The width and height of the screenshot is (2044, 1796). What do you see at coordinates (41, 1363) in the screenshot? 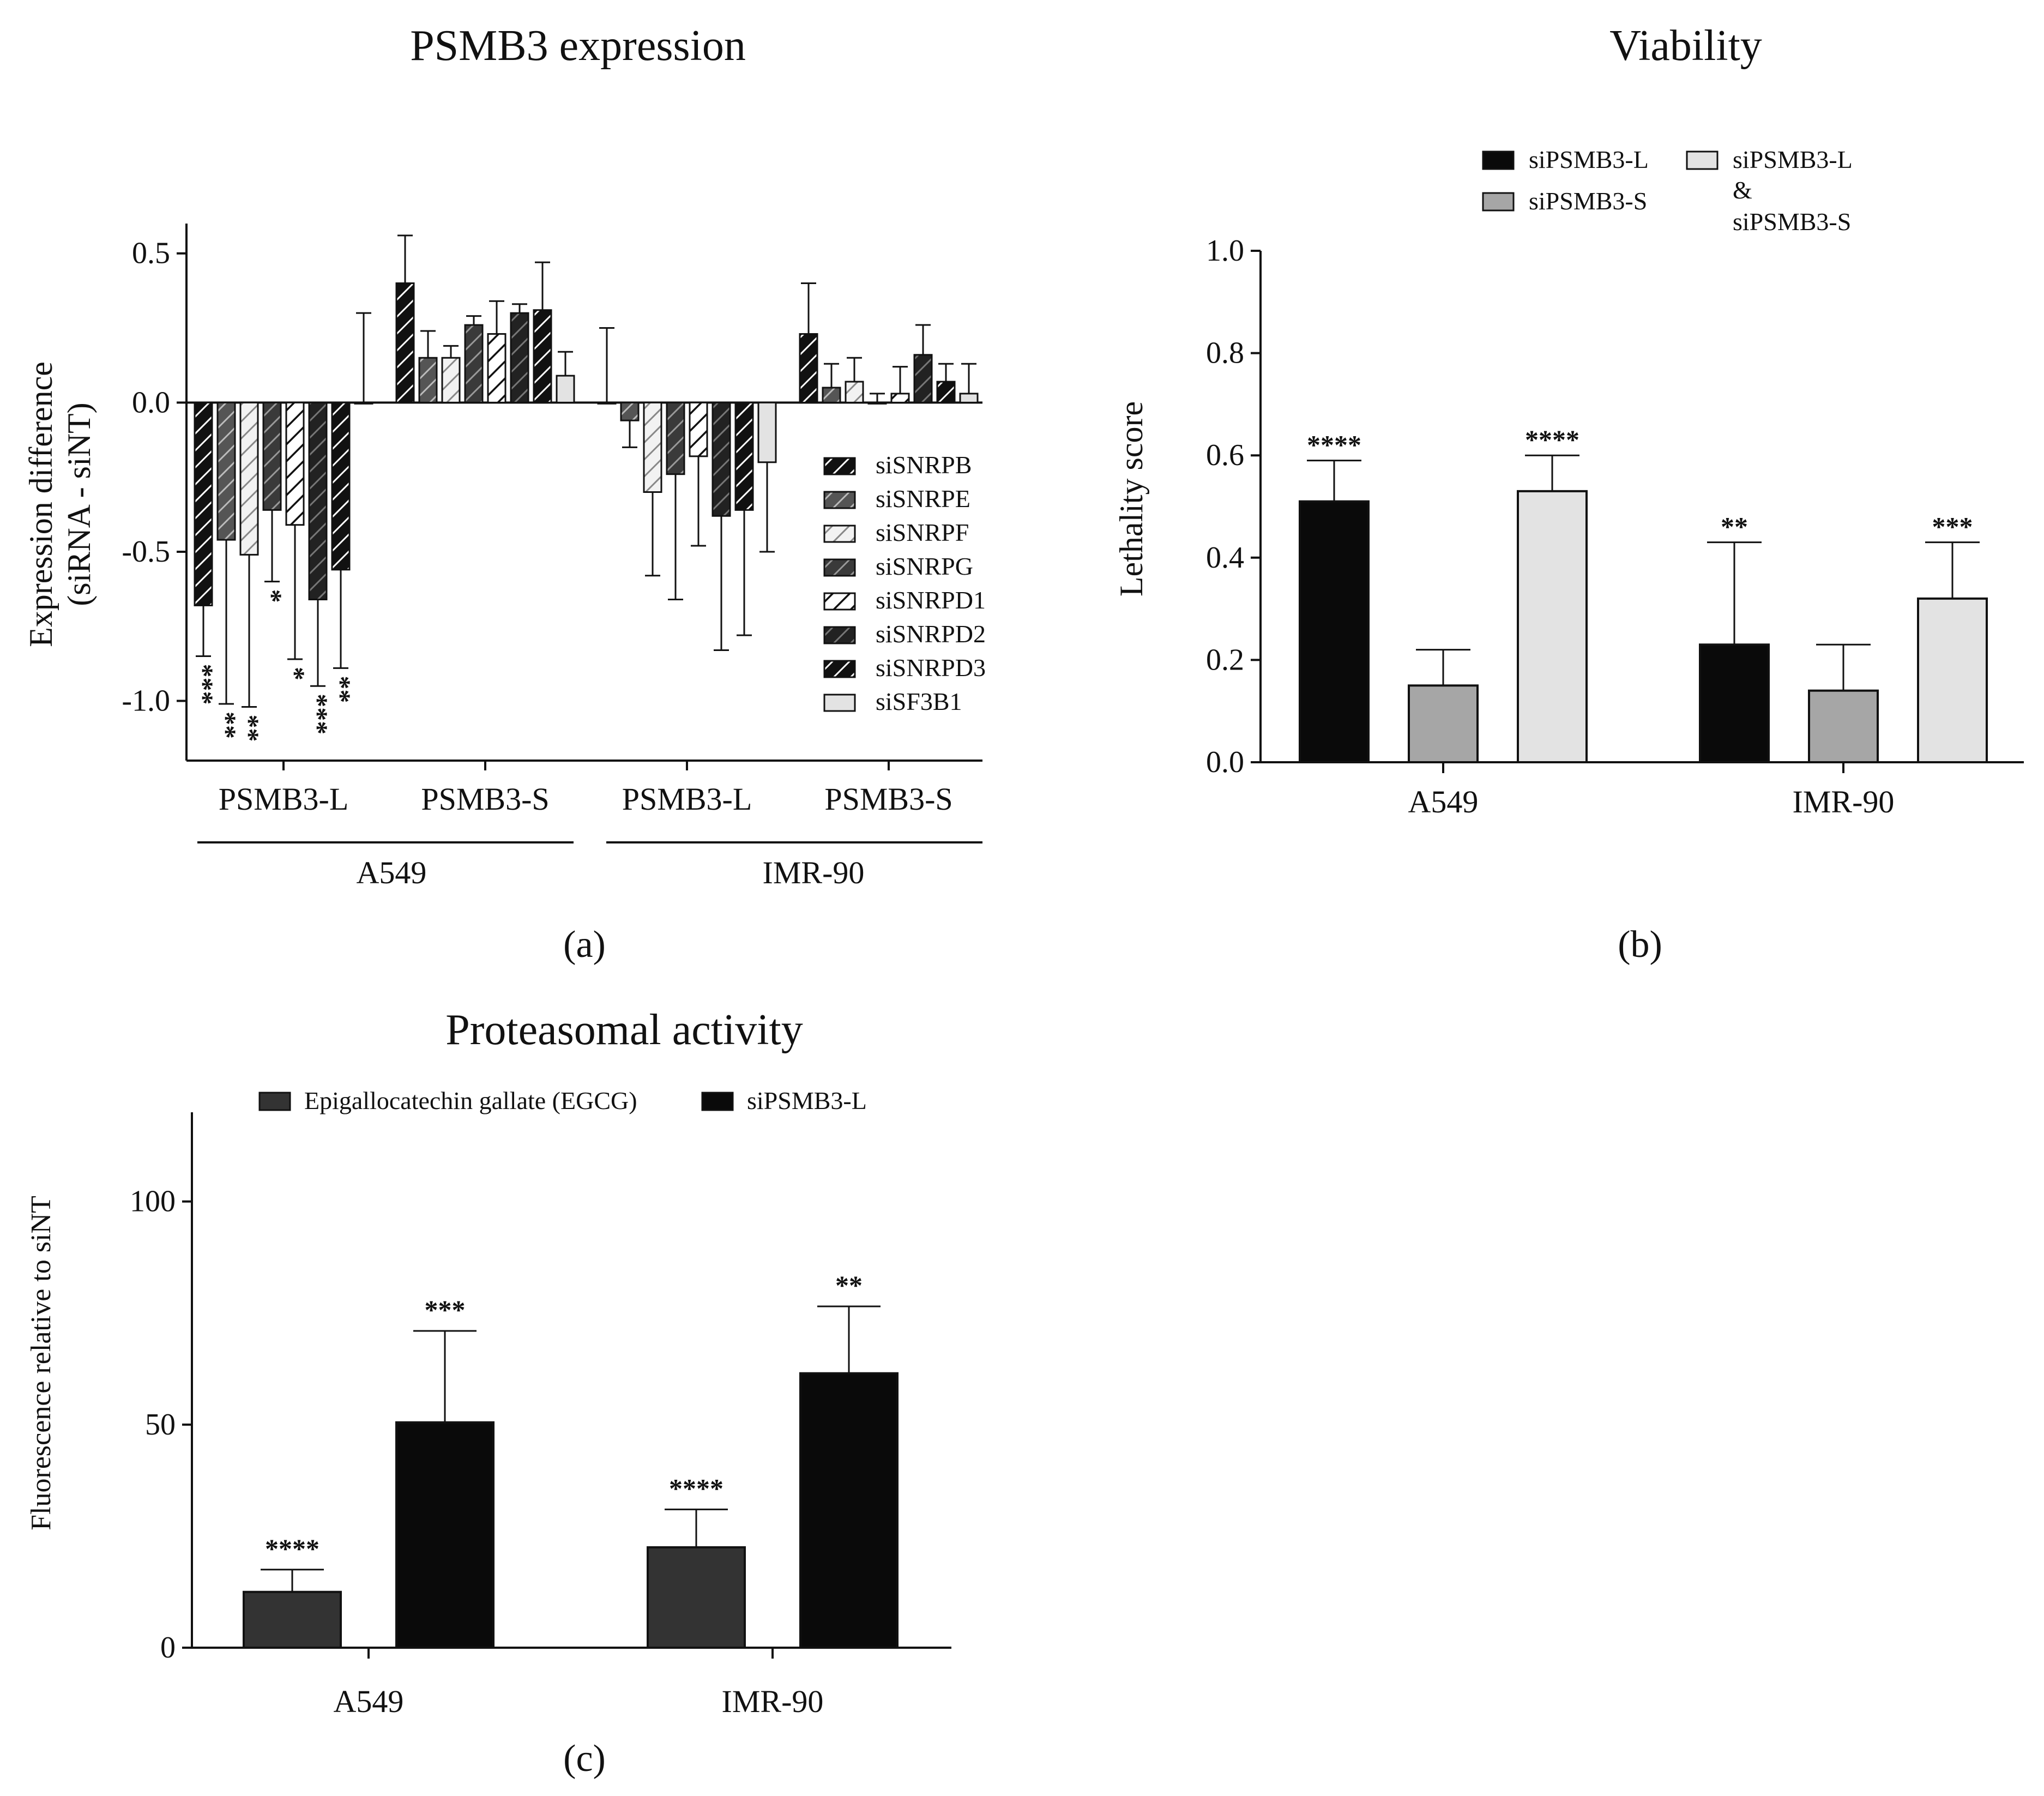
I see `panel-c-ylabel: Fluorescence relative to siNT` at bounding box center [41, 1363].